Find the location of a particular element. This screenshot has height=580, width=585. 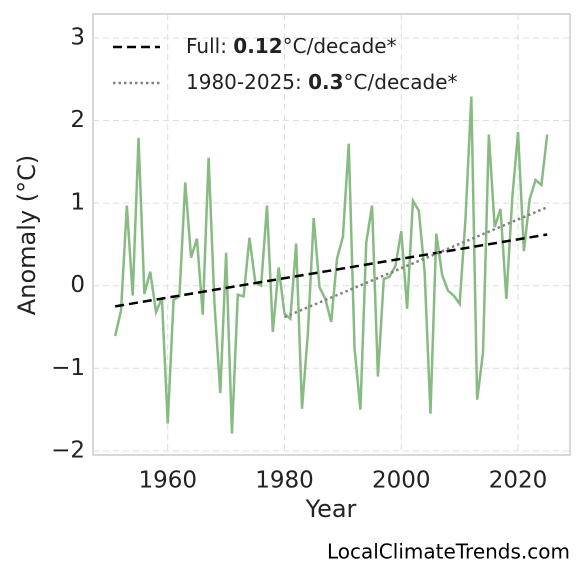

x-tick-label: 1980 is located at coordinates (284, 481).